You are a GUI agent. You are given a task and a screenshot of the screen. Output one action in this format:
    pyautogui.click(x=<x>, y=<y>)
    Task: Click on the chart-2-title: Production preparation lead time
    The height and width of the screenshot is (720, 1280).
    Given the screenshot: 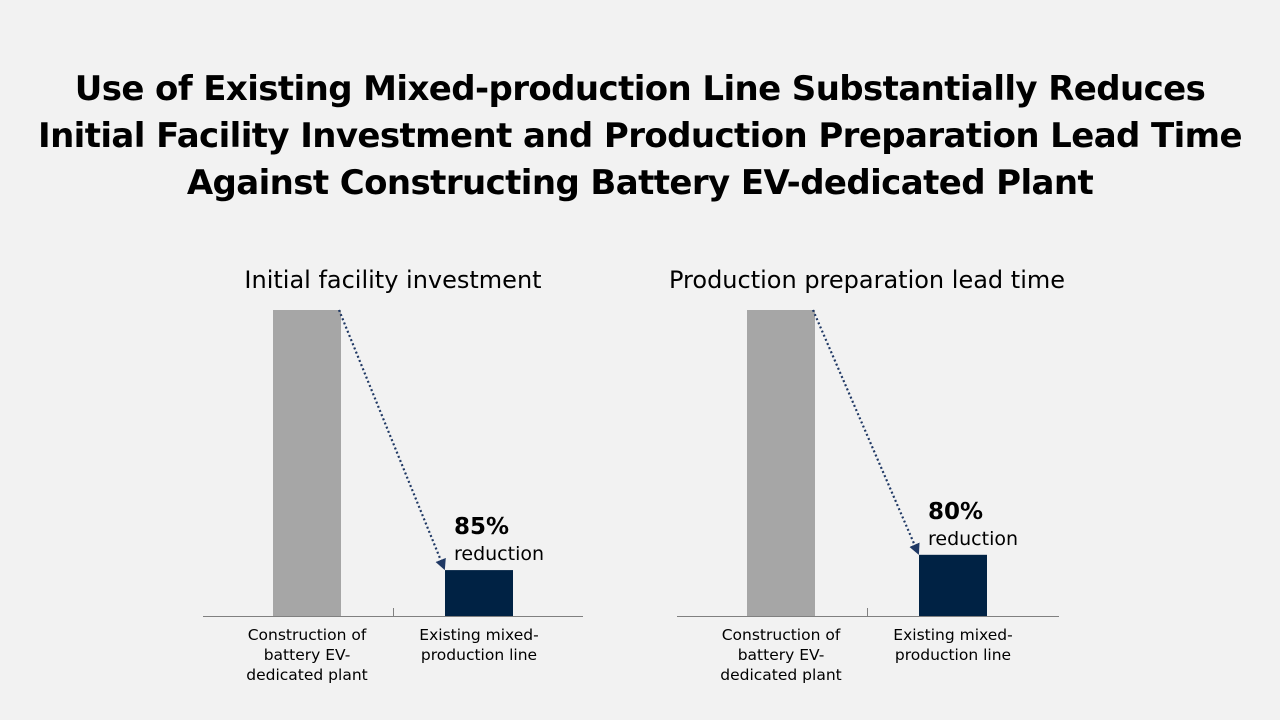 What is the action you would take?
    pyautogui.click(x=867, y=280)
    